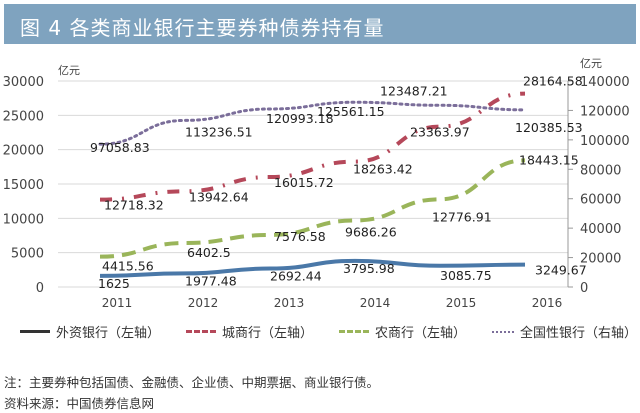  Describe the element at coordinates (79, 403) in the screenshot. I see `source-note: 资料来源：中国债券信息网` at that location.